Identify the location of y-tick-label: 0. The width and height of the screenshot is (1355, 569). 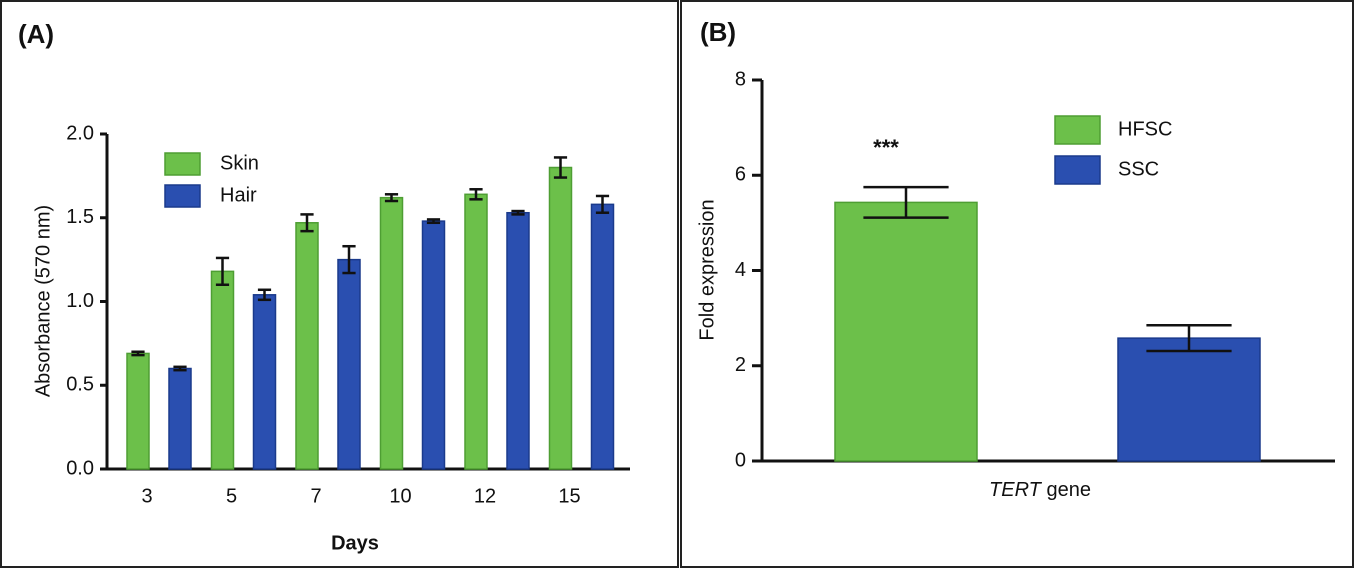
(740, 460).